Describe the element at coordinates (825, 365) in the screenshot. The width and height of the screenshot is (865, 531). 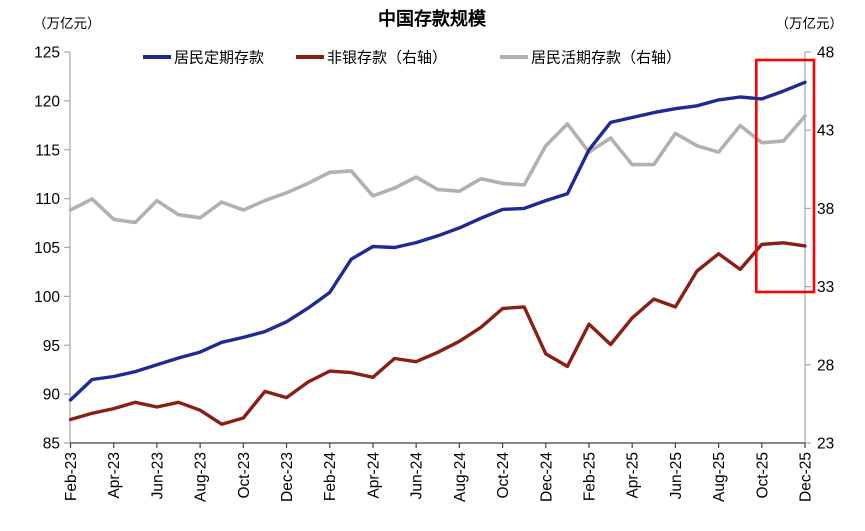
I see `right-axis-tick-label: 28` at that location.